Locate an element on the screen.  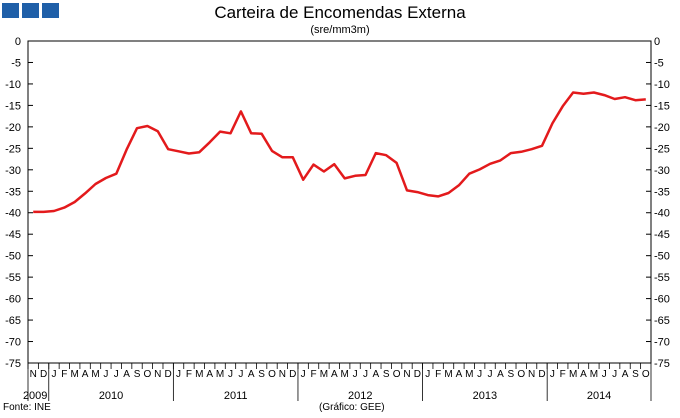
y-tick-label-right: -45 is located at coordinates (662, 235).